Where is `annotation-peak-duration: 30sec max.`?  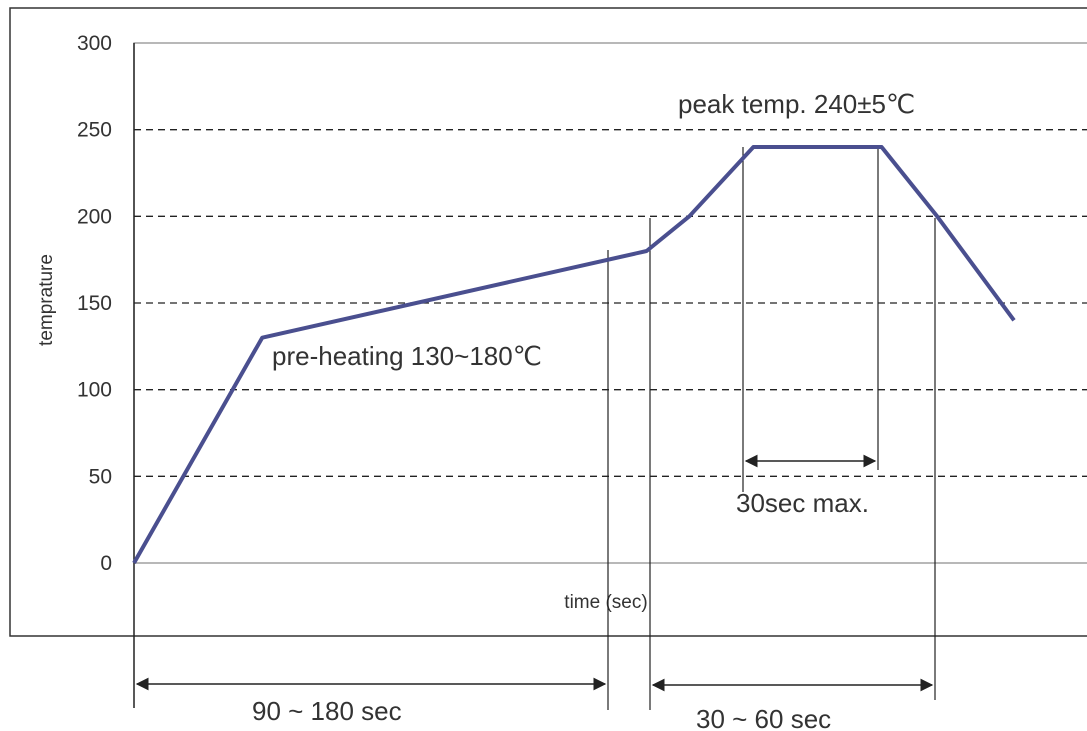
annotation-peak-duration: 30sec max. is located at coordinates (802, 503).